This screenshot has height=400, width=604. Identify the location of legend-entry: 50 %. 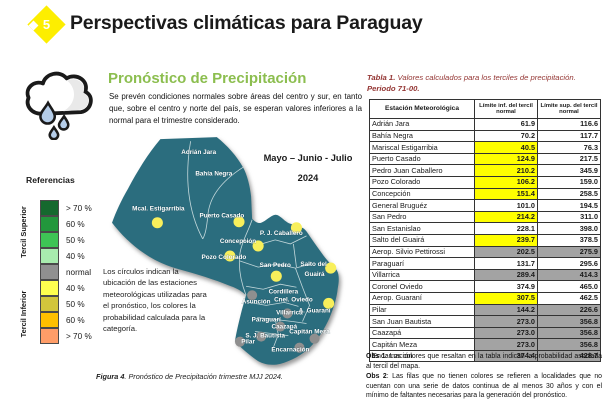
(66, 239).